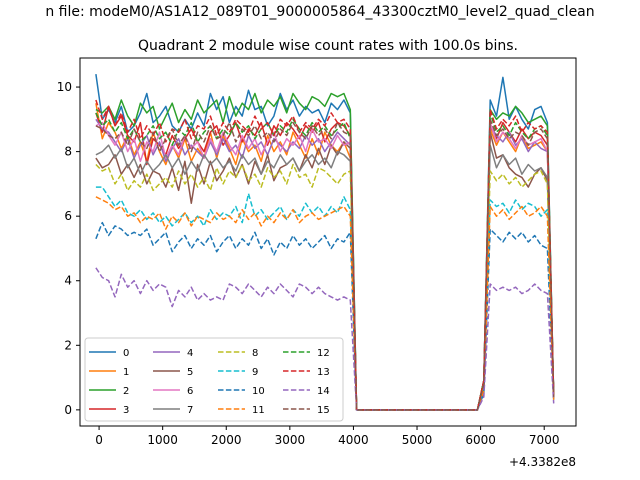  What do you see at coordinates (226, 440) in the screenshot?
I see `x-tick-label: 2000` at bounding box center [226, 440].